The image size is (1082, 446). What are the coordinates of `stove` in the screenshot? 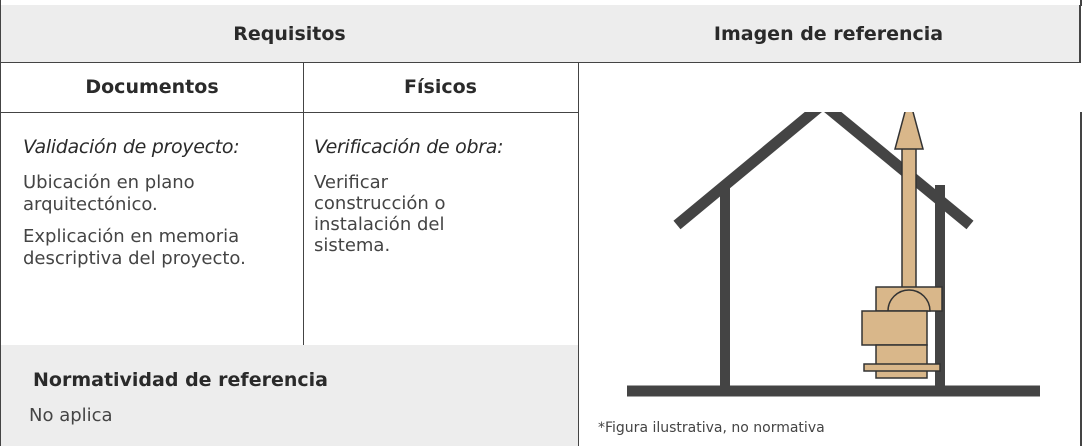 It's located at (902, 245).